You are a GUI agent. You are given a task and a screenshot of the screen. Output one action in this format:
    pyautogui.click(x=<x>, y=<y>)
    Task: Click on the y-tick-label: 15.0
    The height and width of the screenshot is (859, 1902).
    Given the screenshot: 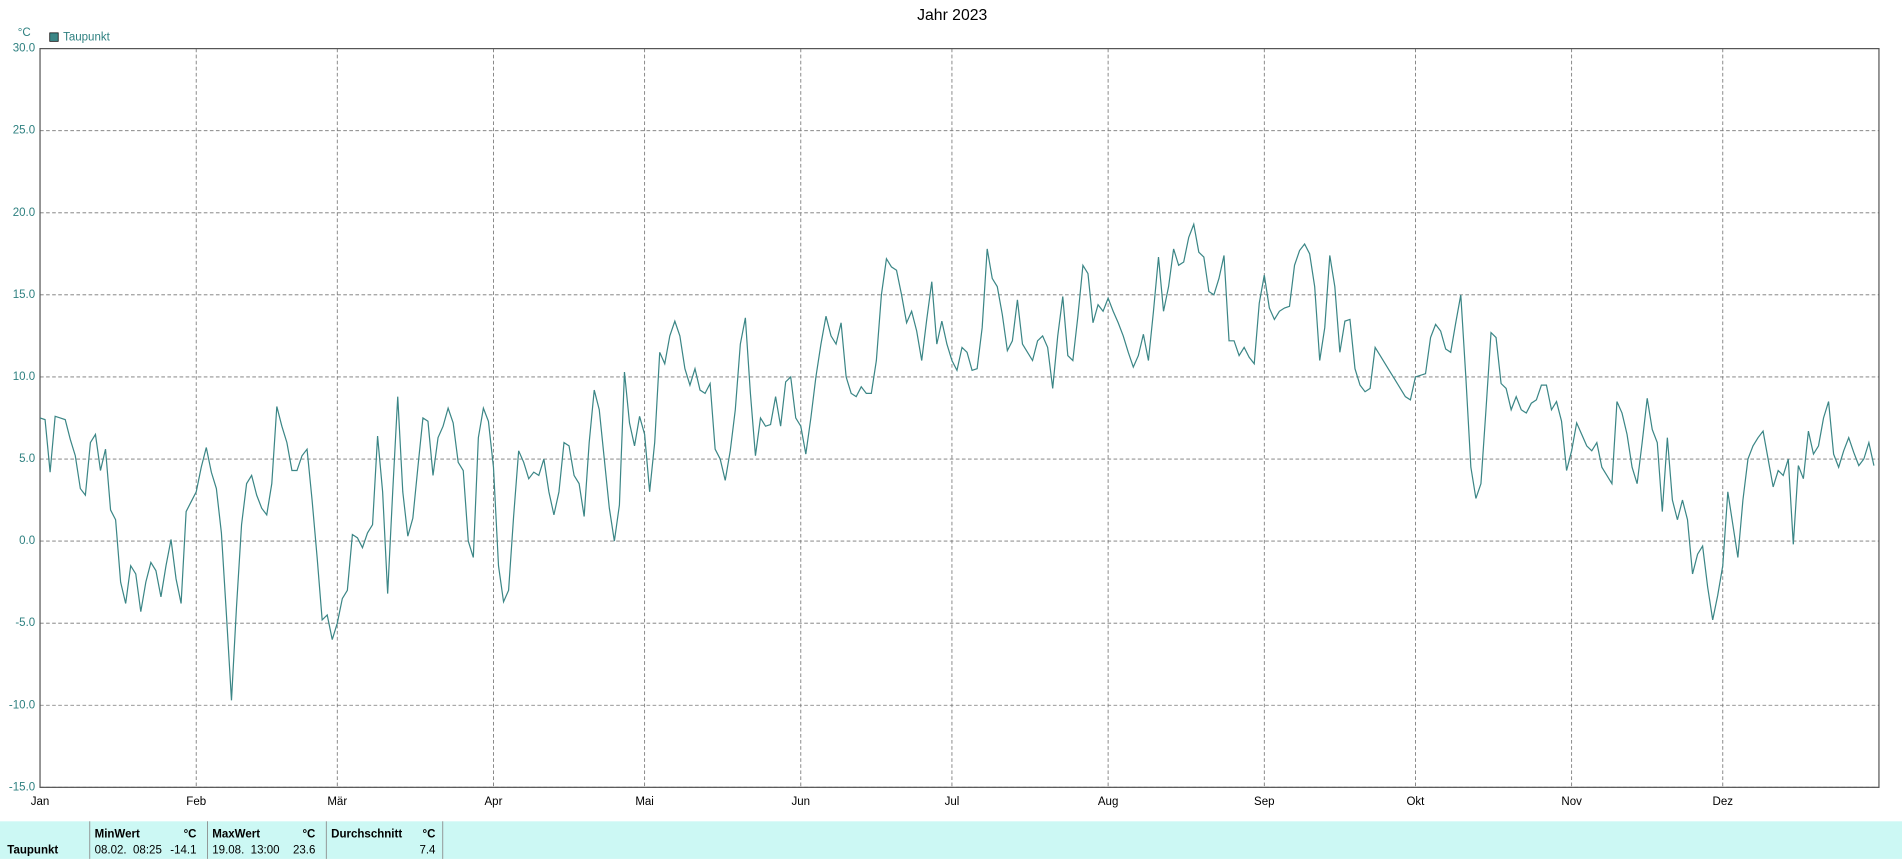 What is the action you would take?
    pyautogui.click(x=24, y=295)
    